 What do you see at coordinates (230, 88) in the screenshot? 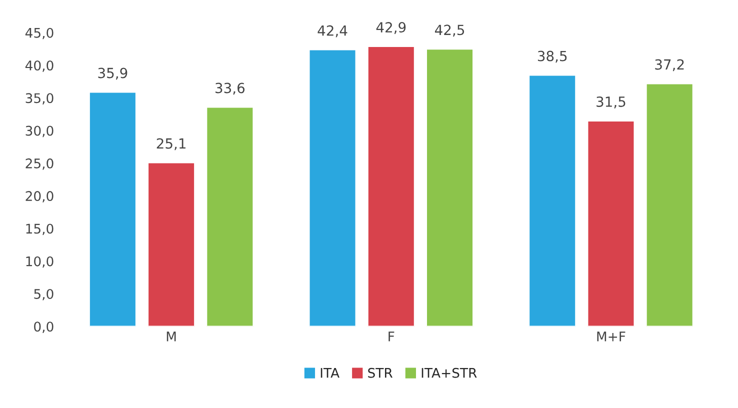
I see `data-label: 33,6` at bounding box center [230, 88].